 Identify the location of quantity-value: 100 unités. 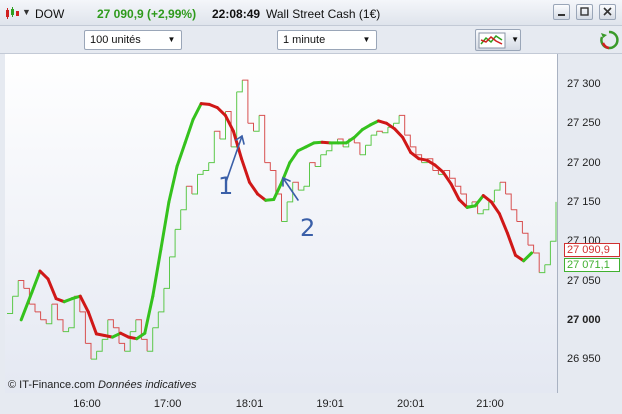
(115, 40).